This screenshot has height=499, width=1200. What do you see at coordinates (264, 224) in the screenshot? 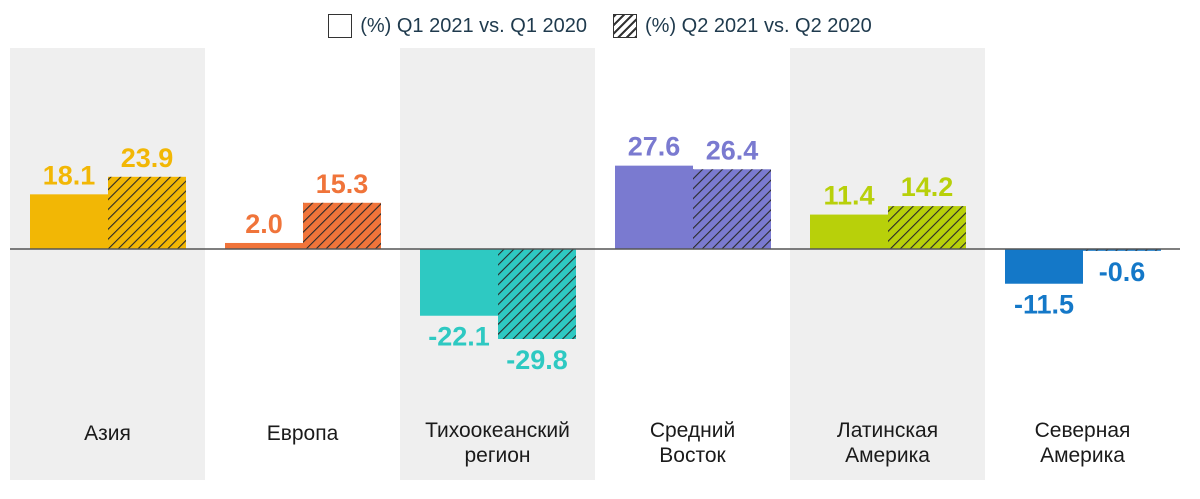
I see `value-label: 2.0` at bounding box center [264, 224].